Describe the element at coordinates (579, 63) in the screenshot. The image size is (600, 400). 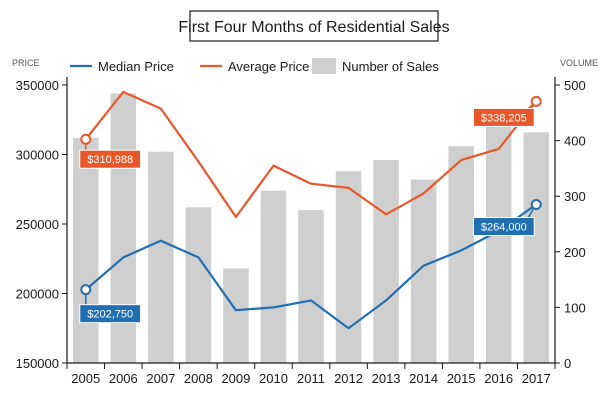
I see `right-axis-label: VOLUME` at that location.